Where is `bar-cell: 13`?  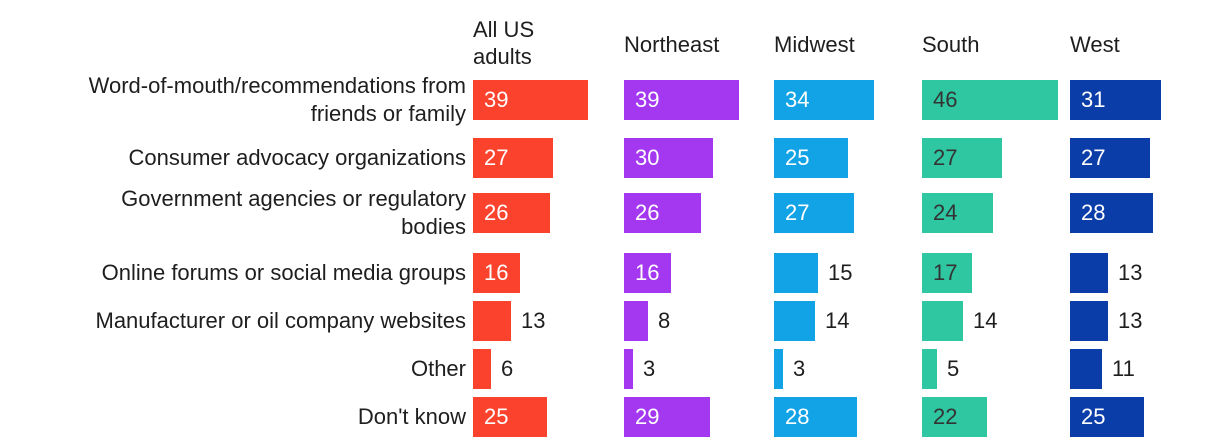
bar-cell: 13 is located at coordinates (1145, 273).